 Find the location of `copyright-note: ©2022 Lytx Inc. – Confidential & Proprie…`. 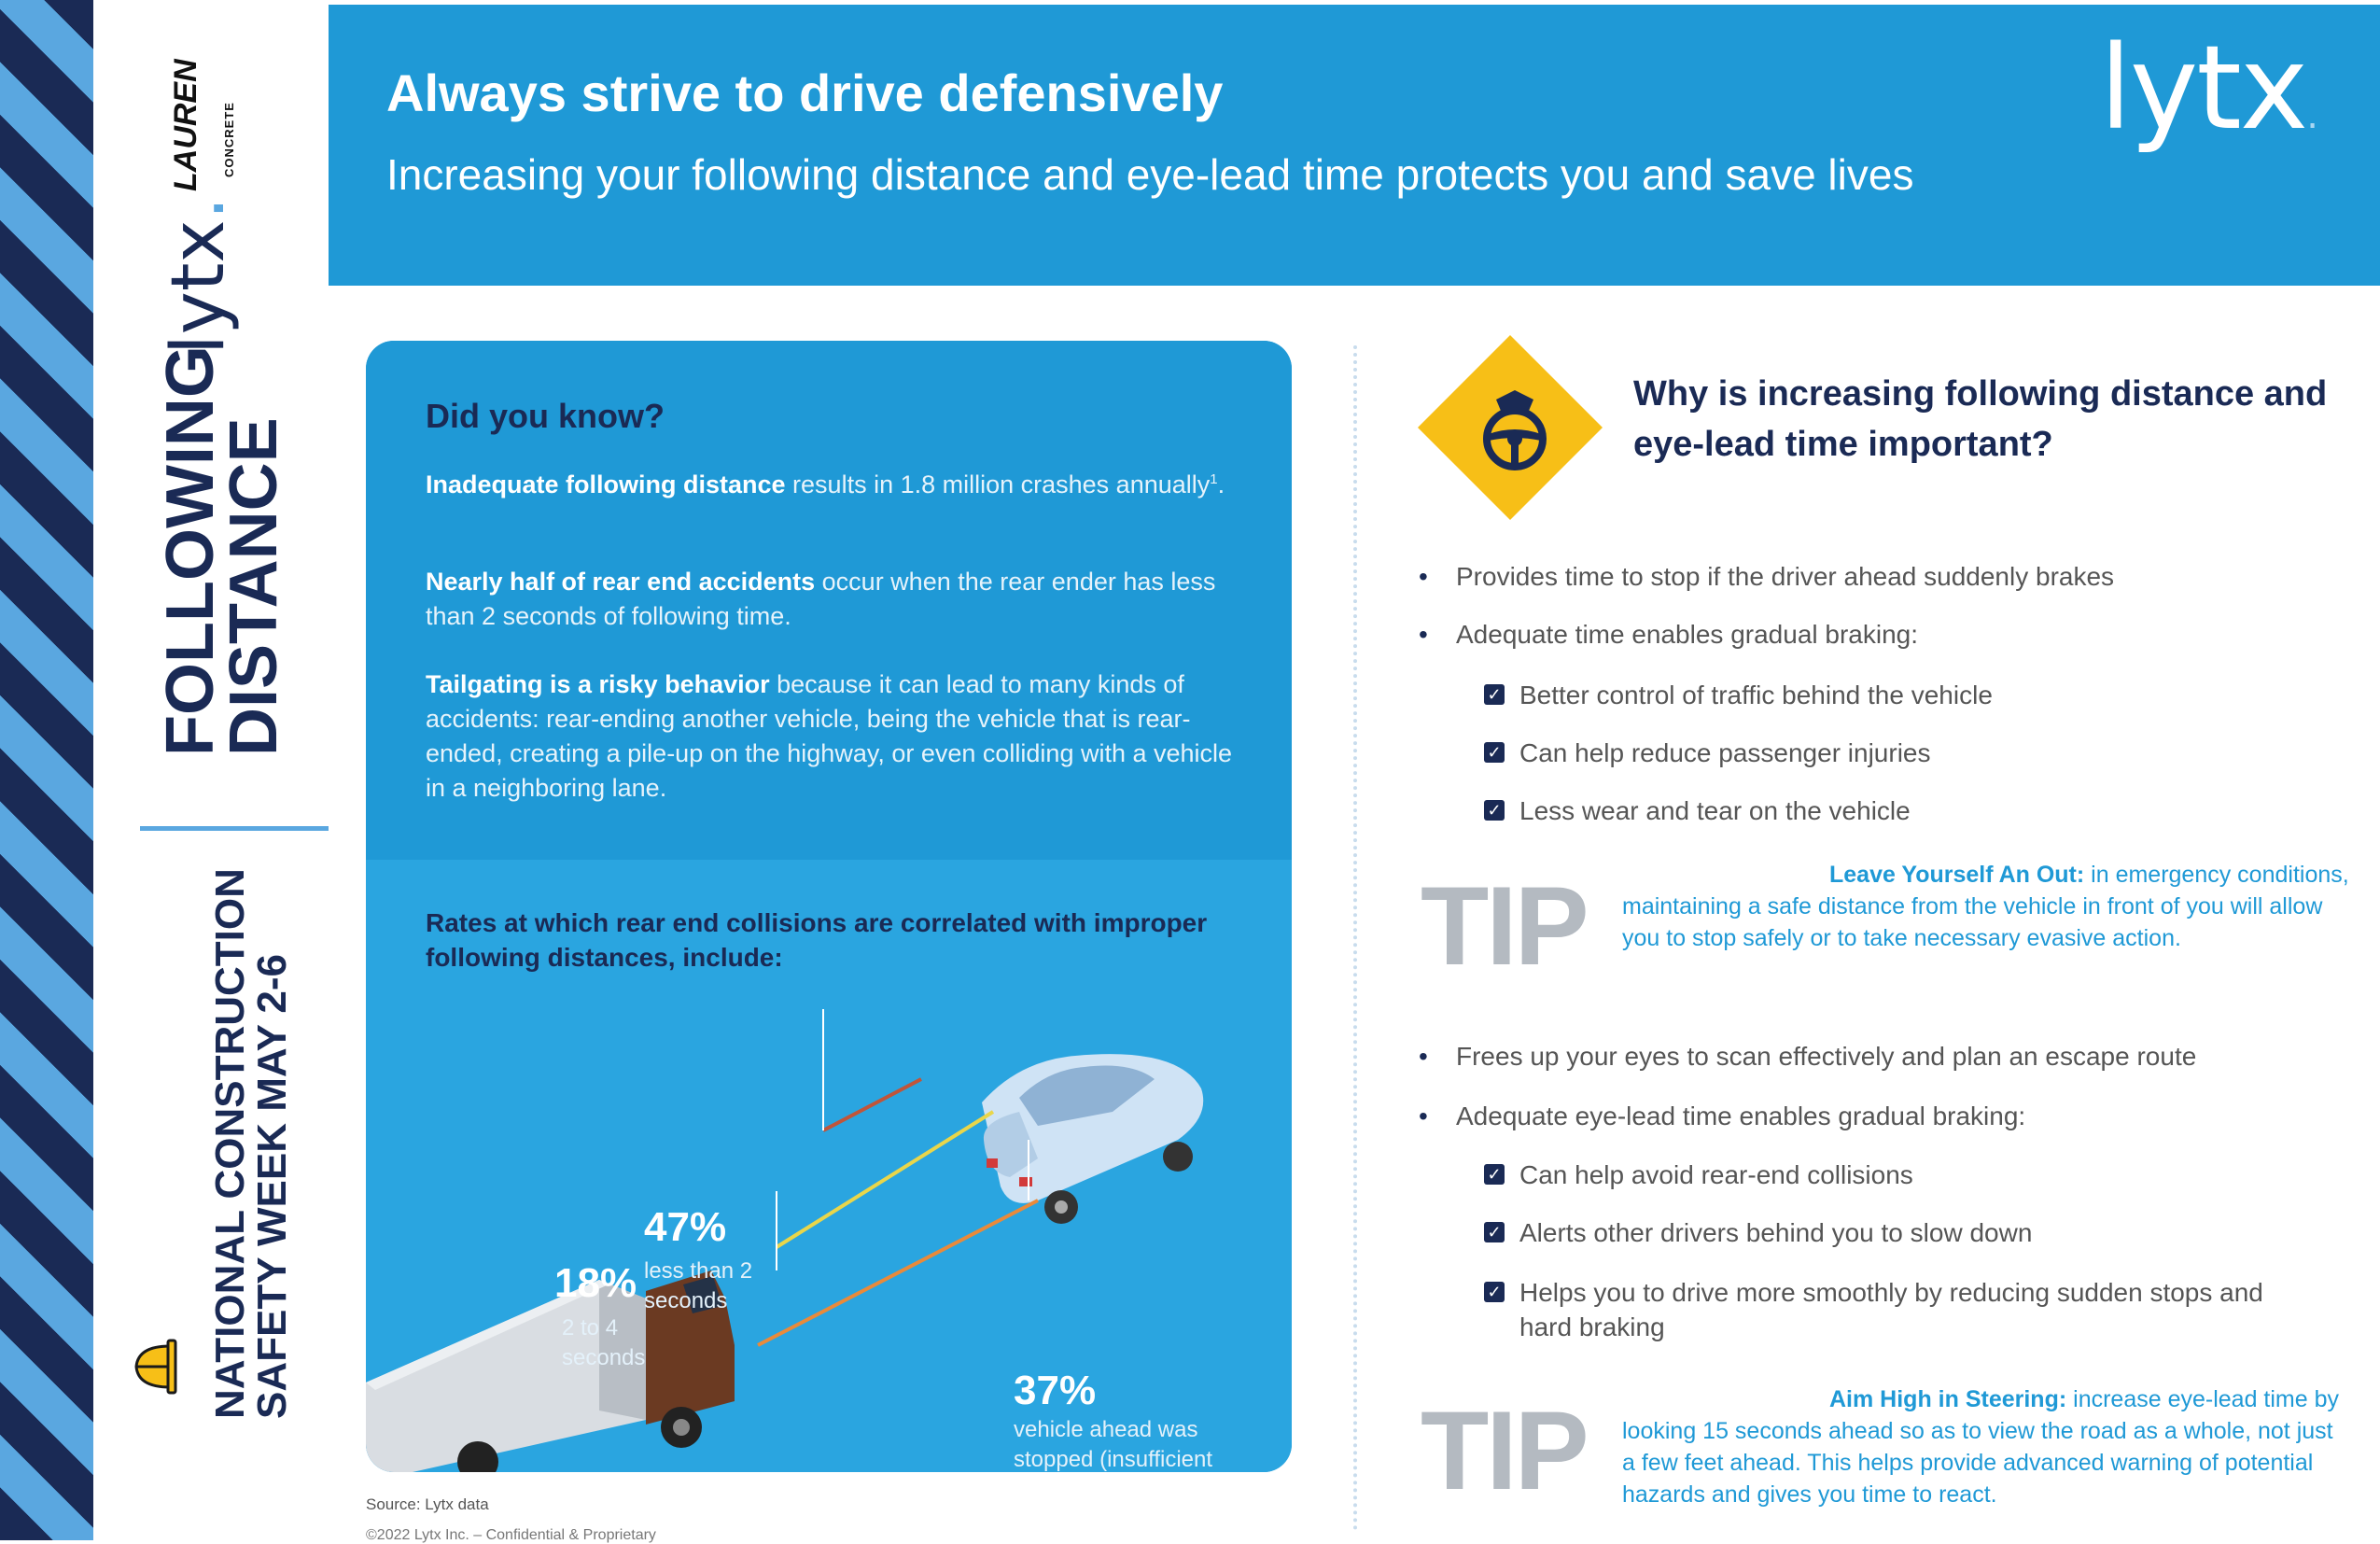

copyright-note: ©2022 Lytx Inc. – Confidential & Proprie… is located at coordinates (511, 1535).